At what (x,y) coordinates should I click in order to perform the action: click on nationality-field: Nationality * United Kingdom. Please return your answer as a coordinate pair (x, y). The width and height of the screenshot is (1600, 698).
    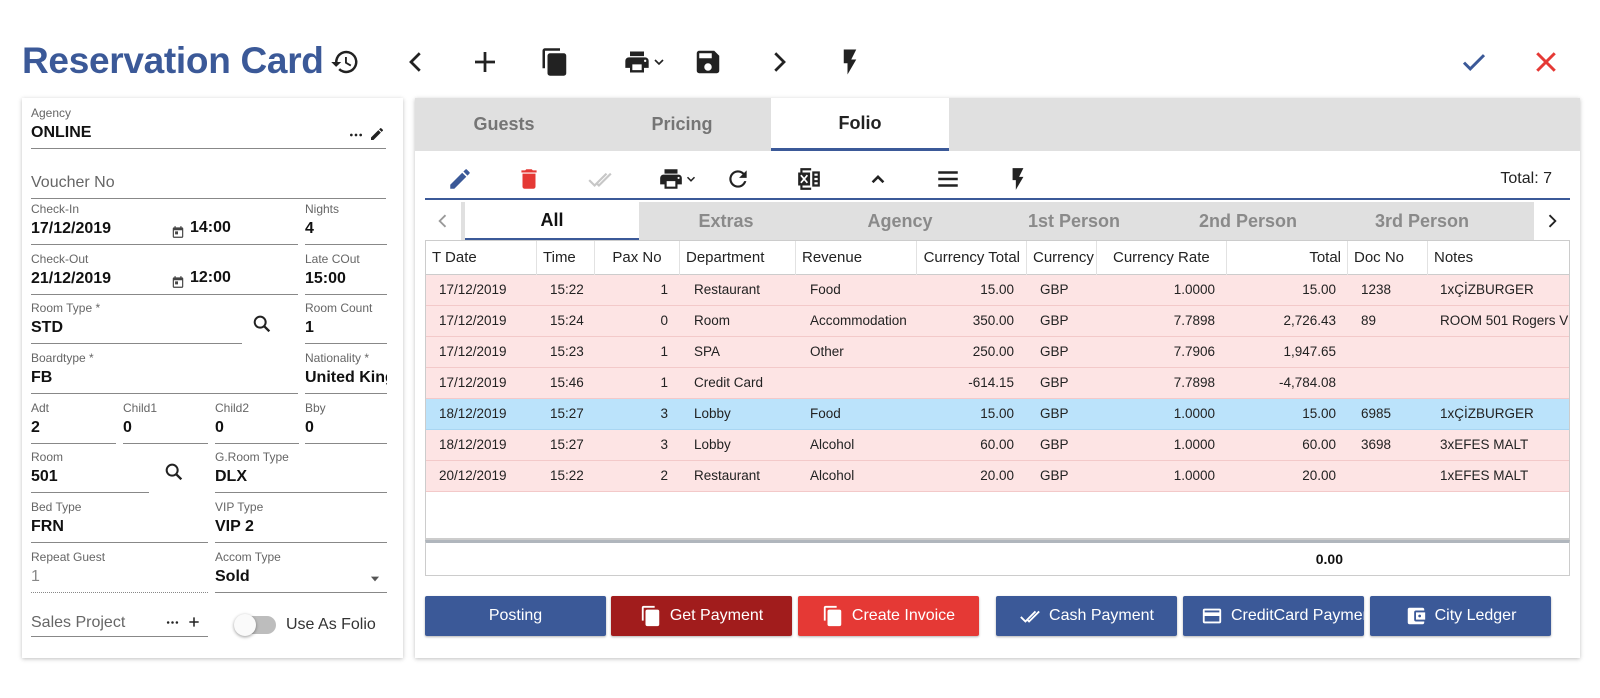
    Looking at the image, I should click on (346, 373).